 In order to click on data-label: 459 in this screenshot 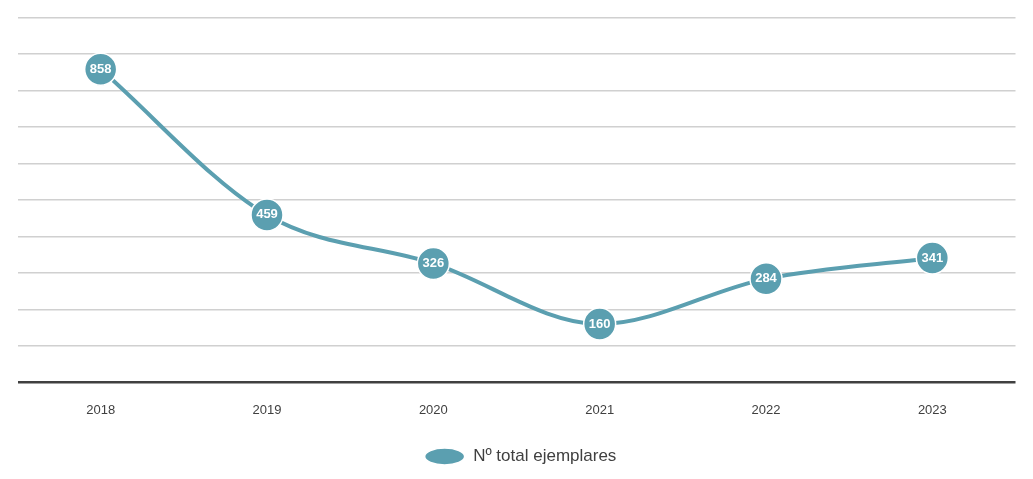, I will do `click(267, 214)`.